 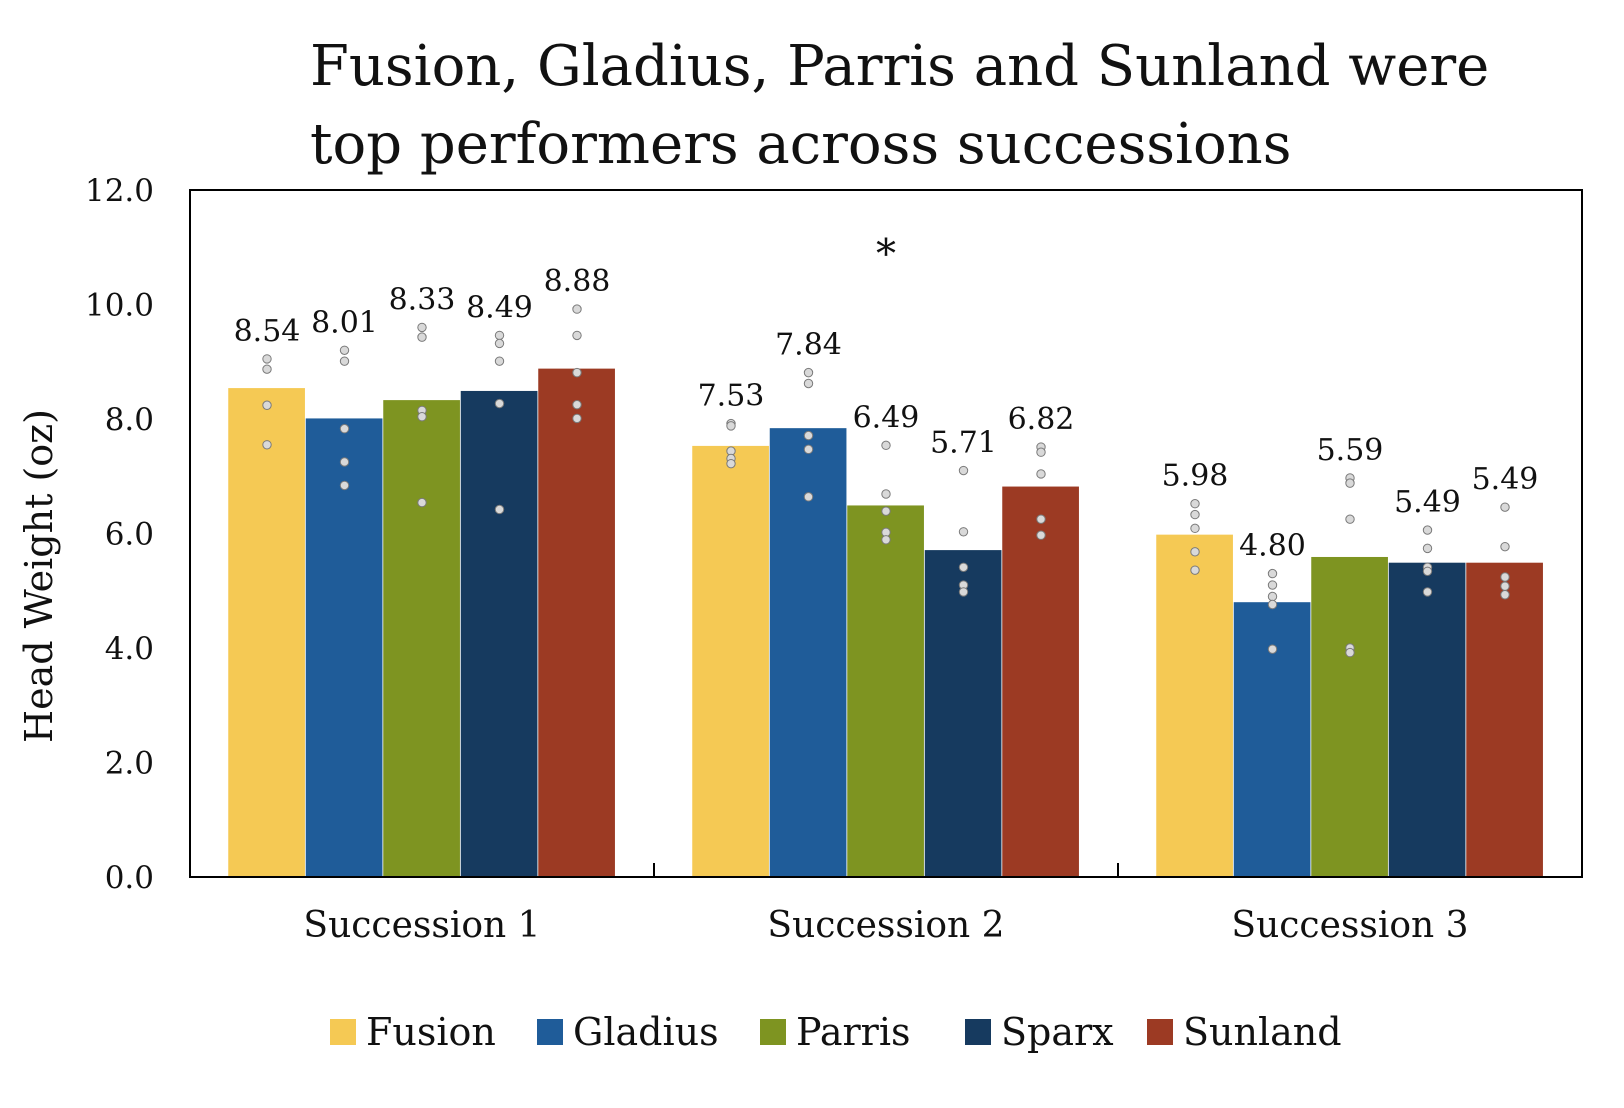 What do you see at coordinates (886, 254) in the screenshot?
I see `significance-marker: *` at bounding box center [886, 254].